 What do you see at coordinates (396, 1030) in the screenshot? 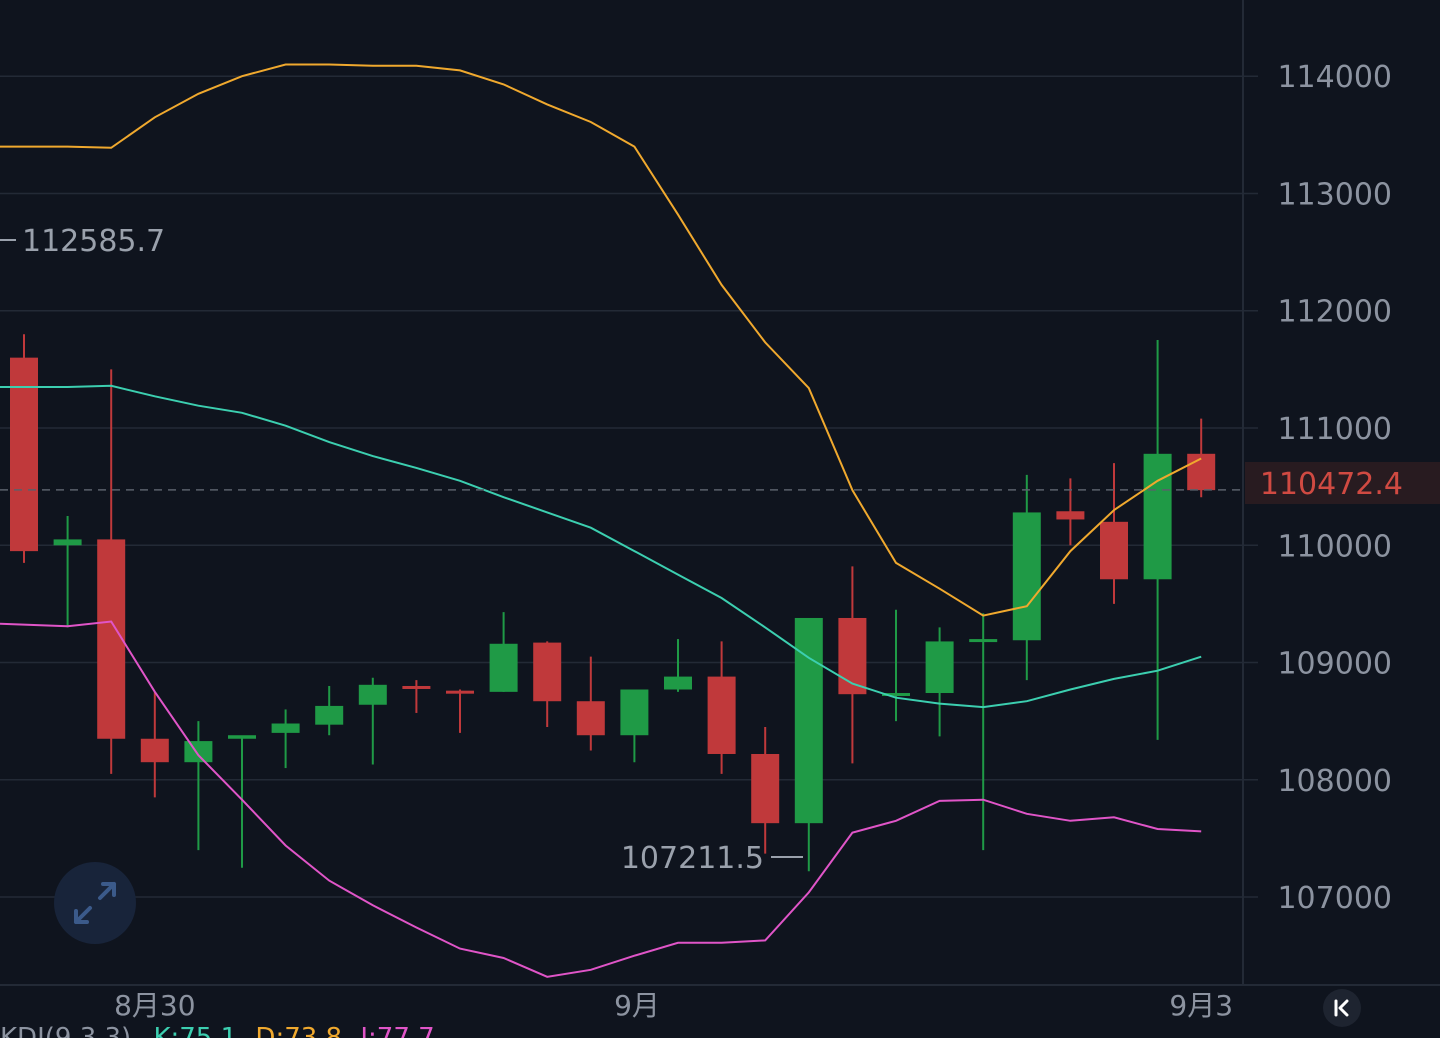
I see `kdj-j-value: J:77.7` at bounding box center [396, 1030].